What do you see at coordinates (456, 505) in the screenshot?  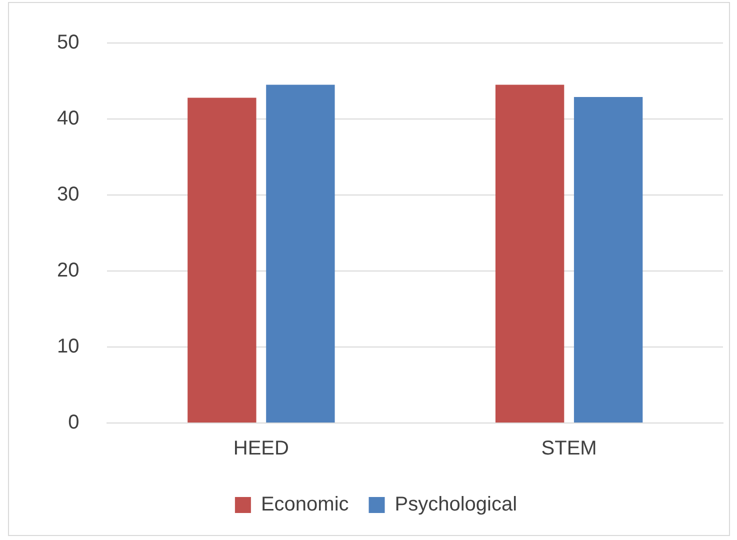 I see `legend-label: Psychological` at bounding box center [456, 505].